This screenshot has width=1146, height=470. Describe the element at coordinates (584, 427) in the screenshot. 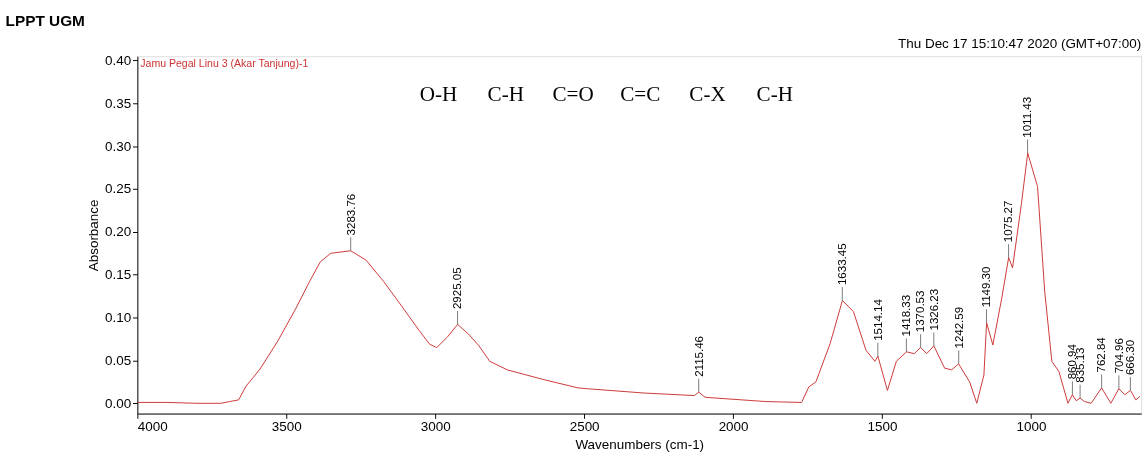

I see `x-tick-label: 2500` at that location.